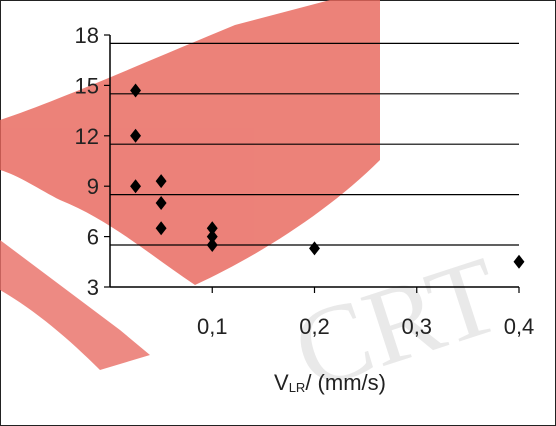 This screenshot has width=556, height=426. What do you see at coordinates (93, 287) in the screenshot?
I see `y-tick-label: 3` at bounding box center [93, 287].